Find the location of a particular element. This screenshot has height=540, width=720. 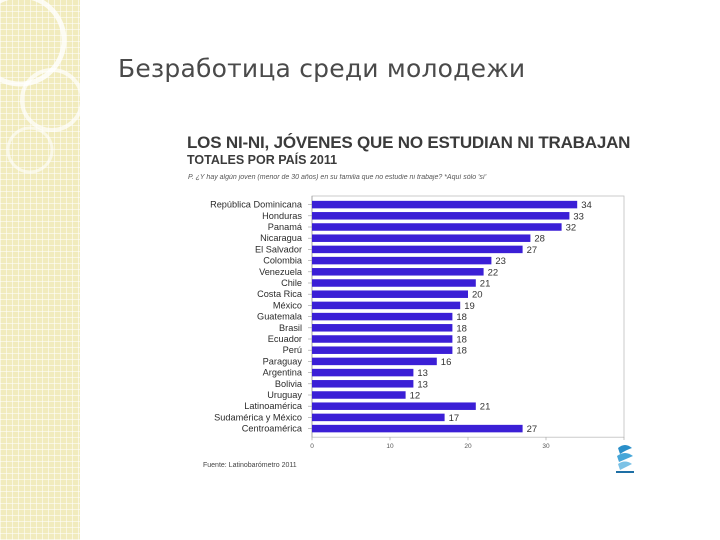

x-tick-label: 0 is located at coordinates (312, 446).